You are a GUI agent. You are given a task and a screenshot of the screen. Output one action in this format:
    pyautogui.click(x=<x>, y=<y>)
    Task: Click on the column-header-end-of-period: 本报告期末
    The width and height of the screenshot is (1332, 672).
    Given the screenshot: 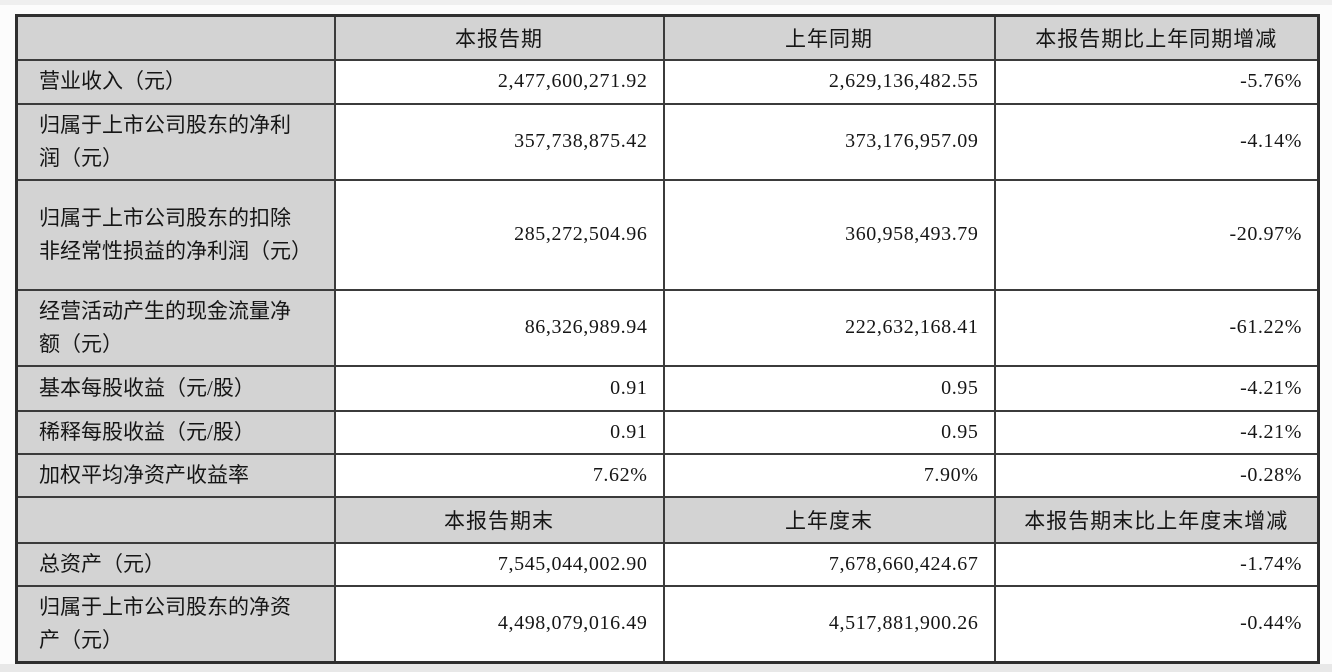 What is the action you would take?
    pyautogui.click(x=499, y=519)
    